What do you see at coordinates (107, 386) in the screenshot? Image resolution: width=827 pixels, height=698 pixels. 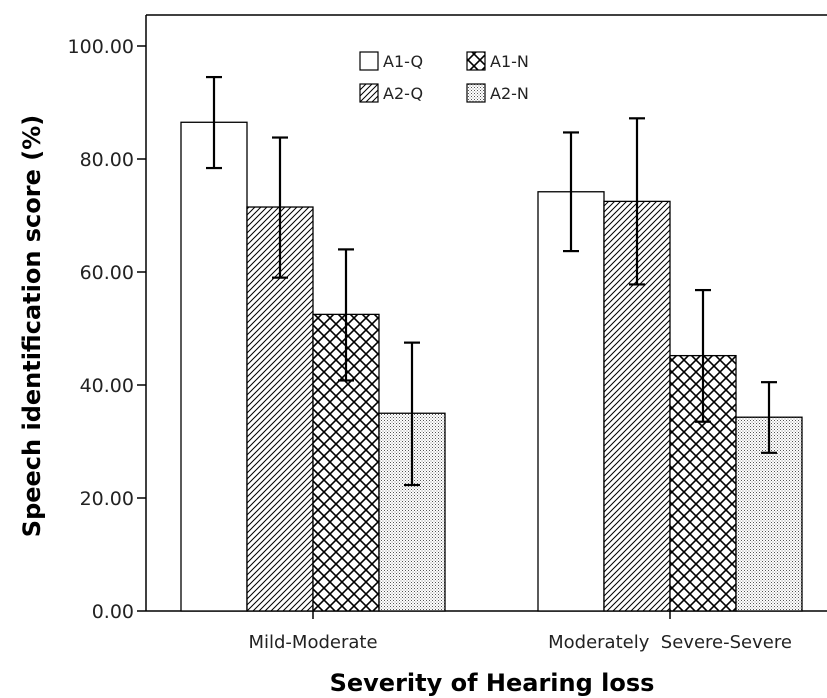 I see `y-tick-label: 40.00` at bounding box center [107, 386].